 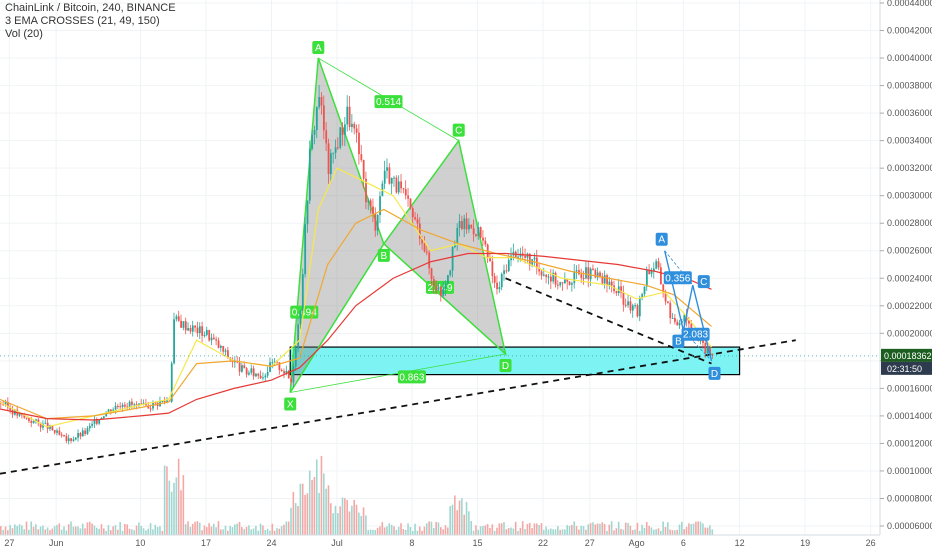 I want to click on small-pattern-point-C, so click(x=703, y=282).